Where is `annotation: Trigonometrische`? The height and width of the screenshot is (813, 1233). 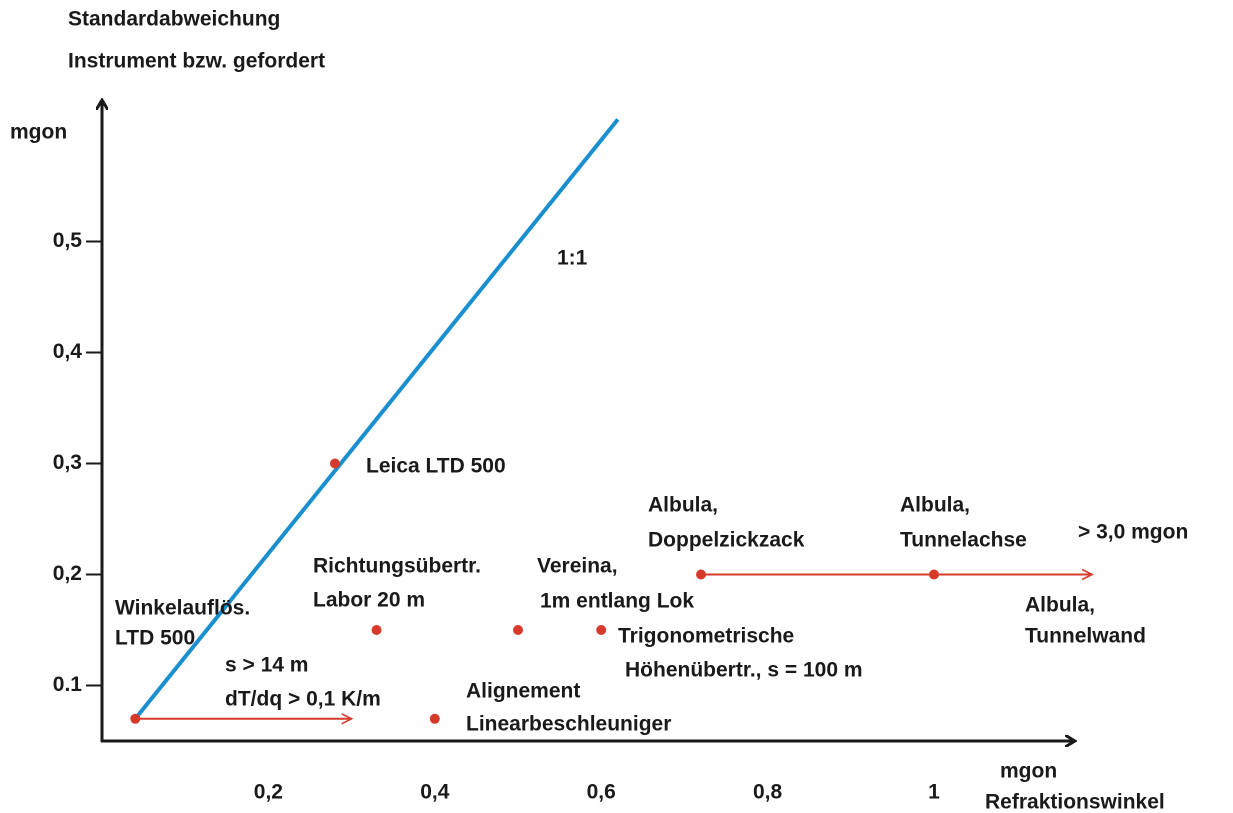 annotation: Trigonometrische is located at coordinates (706, 636).